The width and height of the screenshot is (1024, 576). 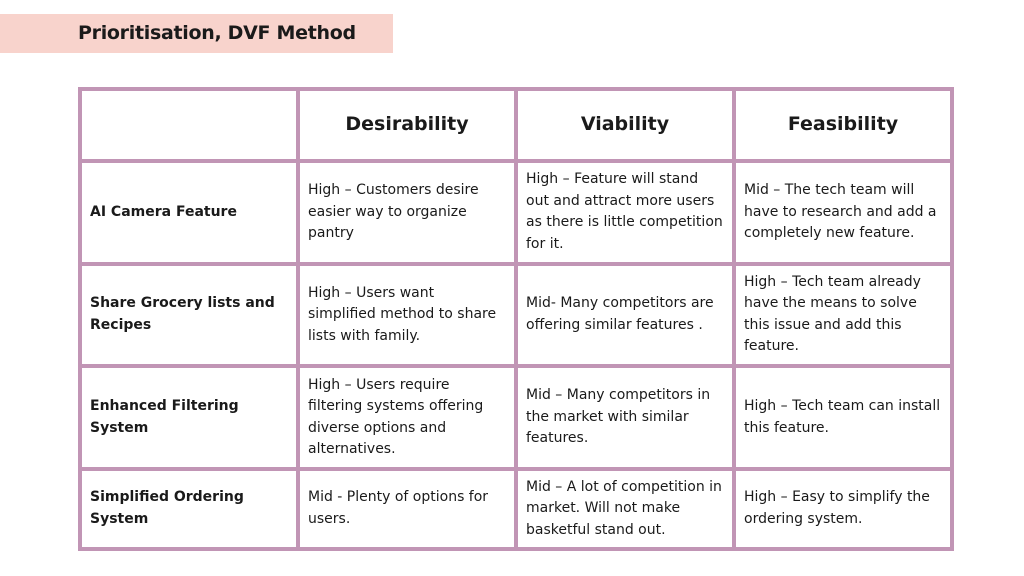 What do you see at coordinates (189, 315) in the screenshot?
I see `row-label: Share Grocery lists and Recipes` at bounding box center [189, 315].